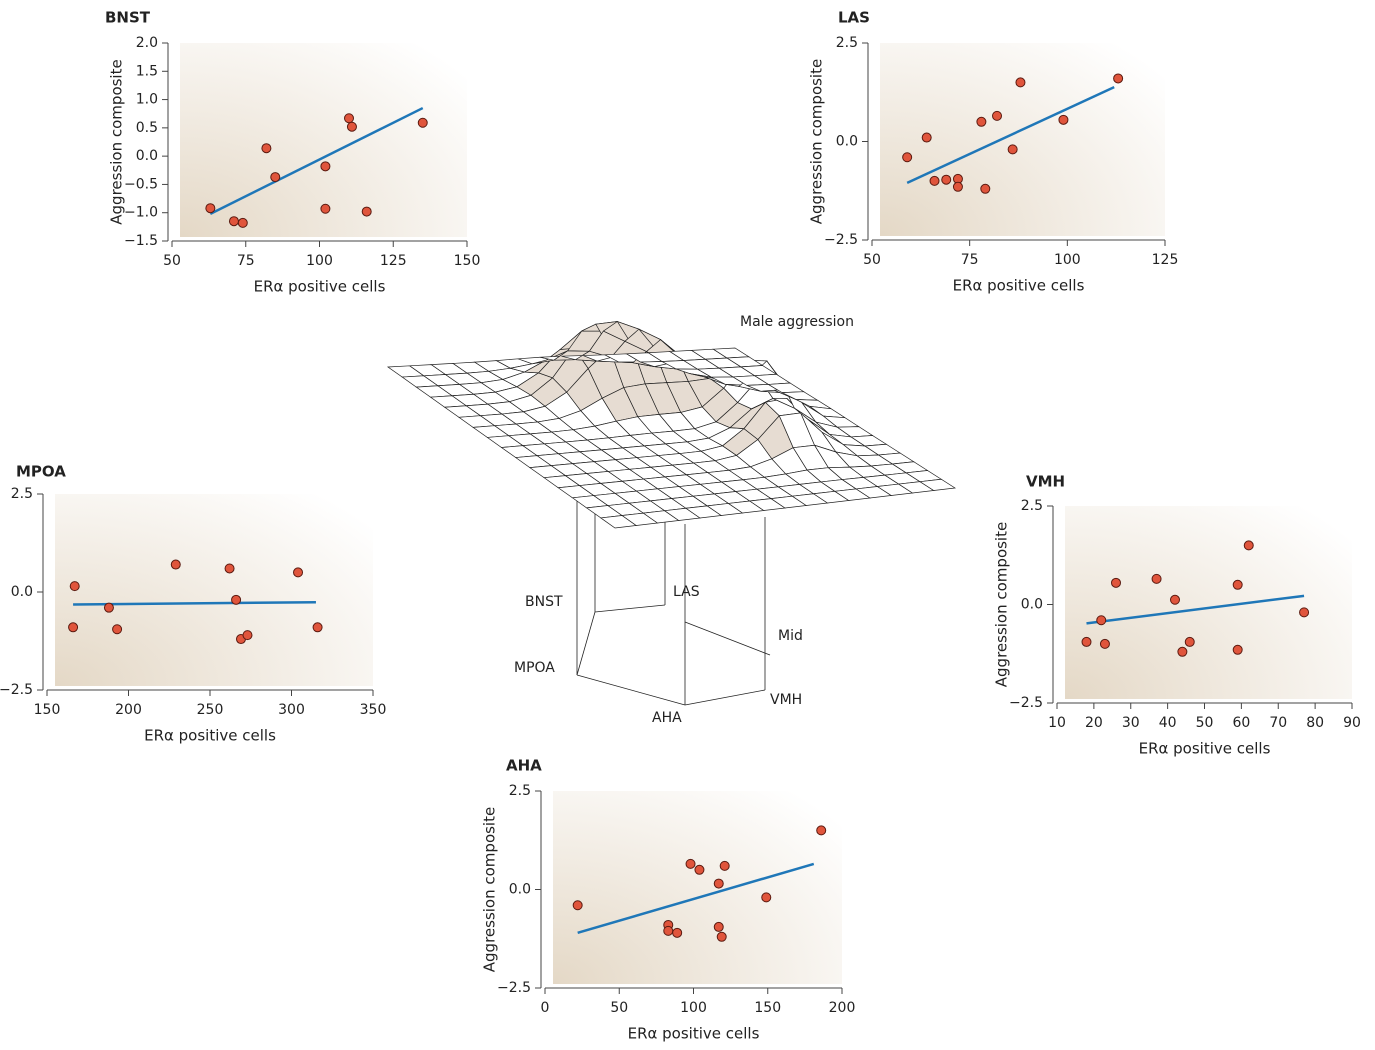 This screenshot has height=1050, width=1375. What do you see at coordinates (937, 484) in the screenshot?
I see `surface-cell` at bounding box center [937, 484].